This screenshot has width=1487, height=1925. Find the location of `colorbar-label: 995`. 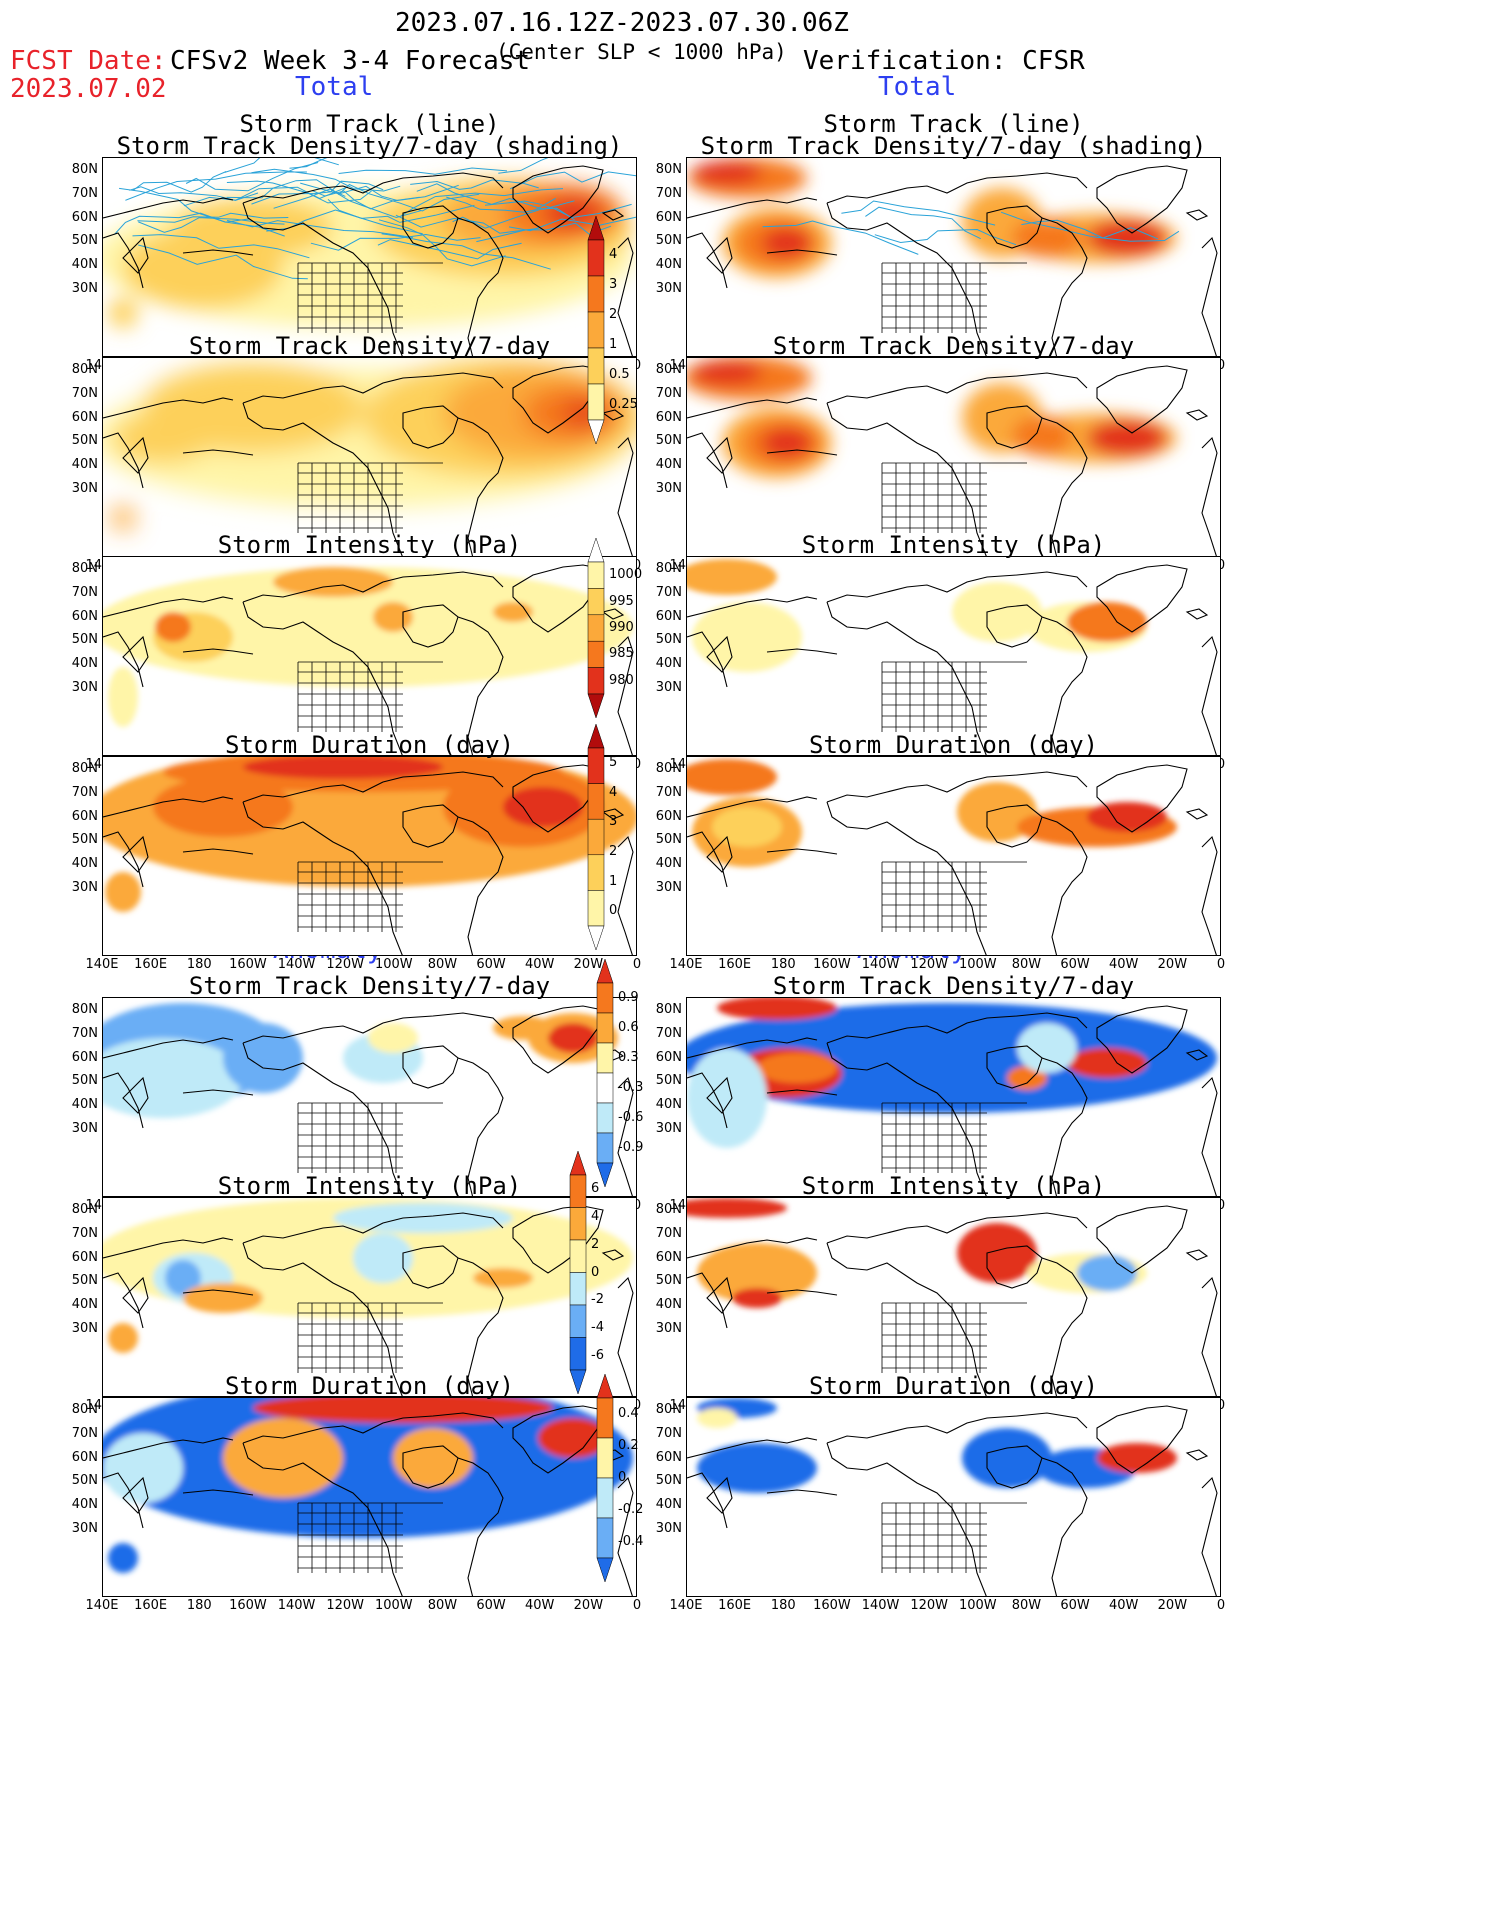

colorbar-label: 995 is located at coordinates (621, 601).